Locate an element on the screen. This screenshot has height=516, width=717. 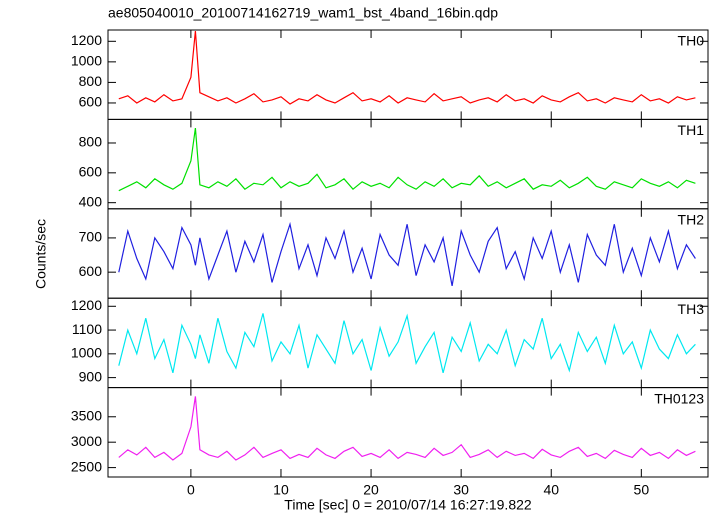
y-tick-label: 3500 is located at coordinates (86, 415).